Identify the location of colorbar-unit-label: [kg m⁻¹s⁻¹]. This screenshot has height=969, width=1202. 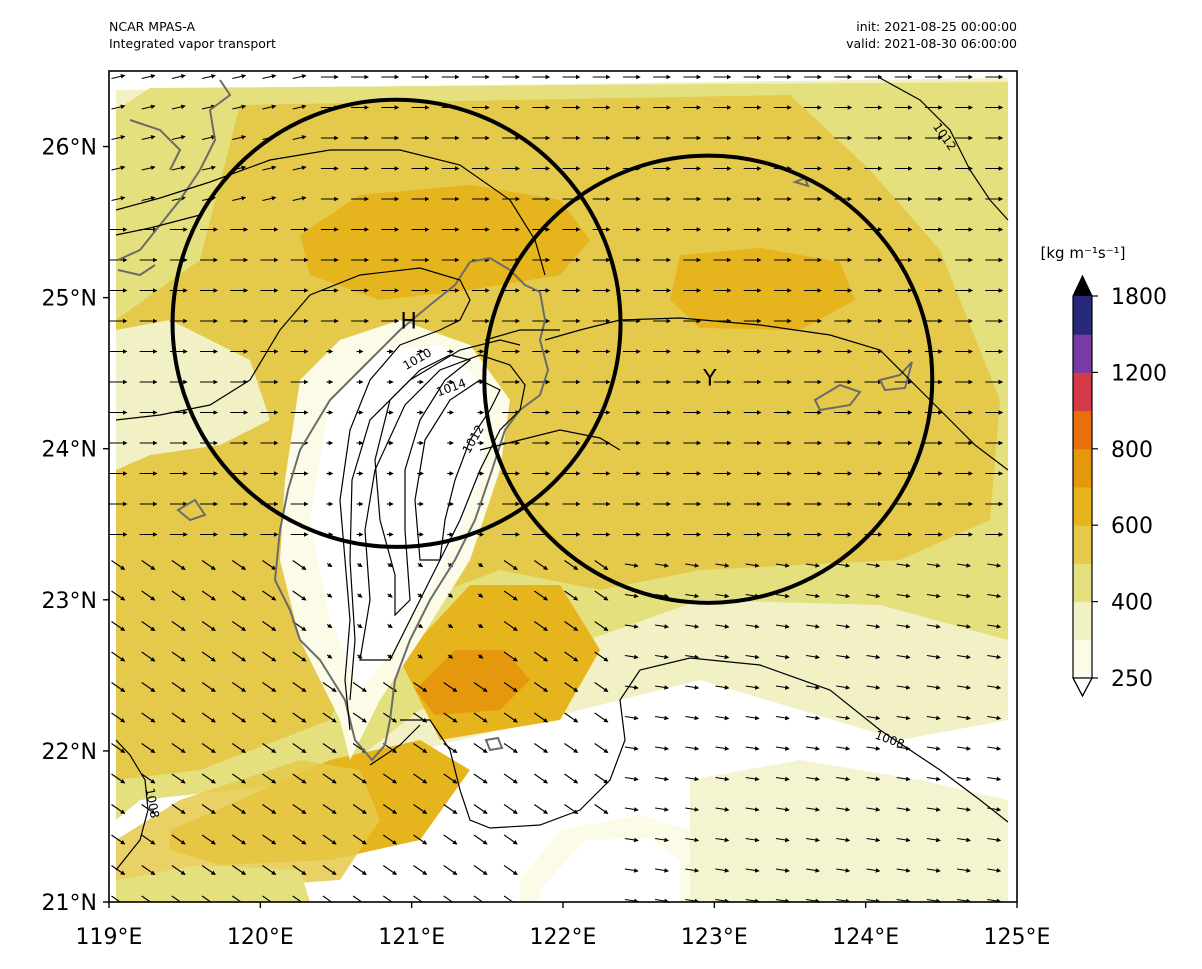
(1083, 253).